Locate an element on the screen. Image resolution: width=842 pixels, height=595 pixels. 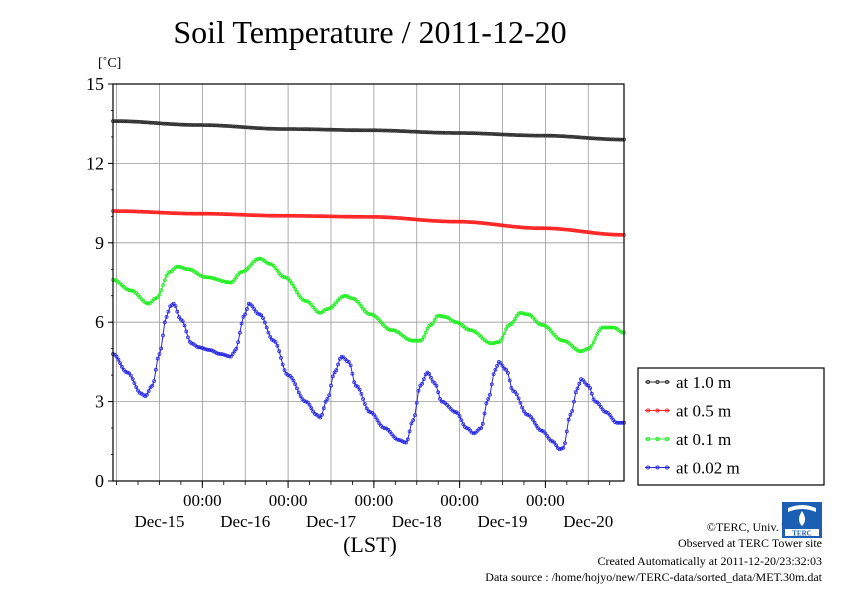
x-axis-label: (LST) is located at coordinates (370, 544).